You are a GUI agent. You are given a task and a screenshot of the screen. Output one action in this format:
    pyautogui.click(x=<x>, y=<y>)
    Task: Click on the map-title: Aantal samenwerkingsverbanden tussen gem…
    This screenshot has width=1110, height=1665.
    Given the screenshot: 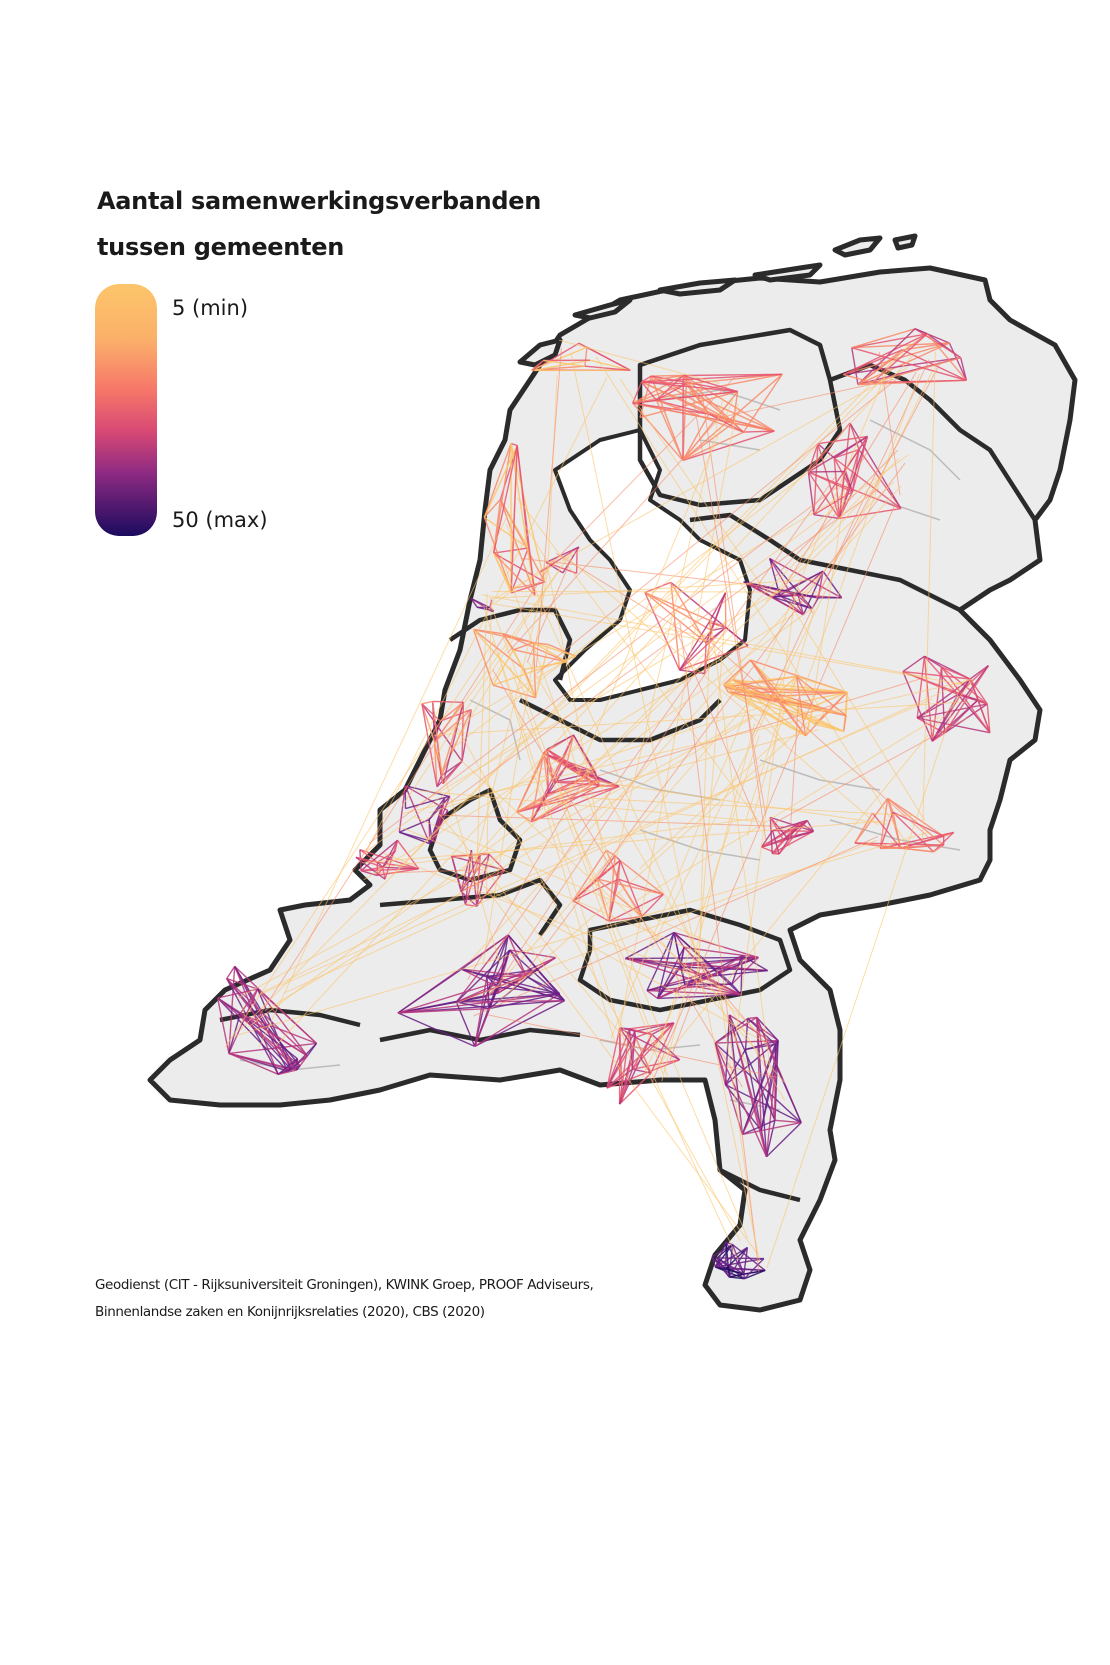 What is the action you would take?
    pyautogui.click(x=319, y=224)
    